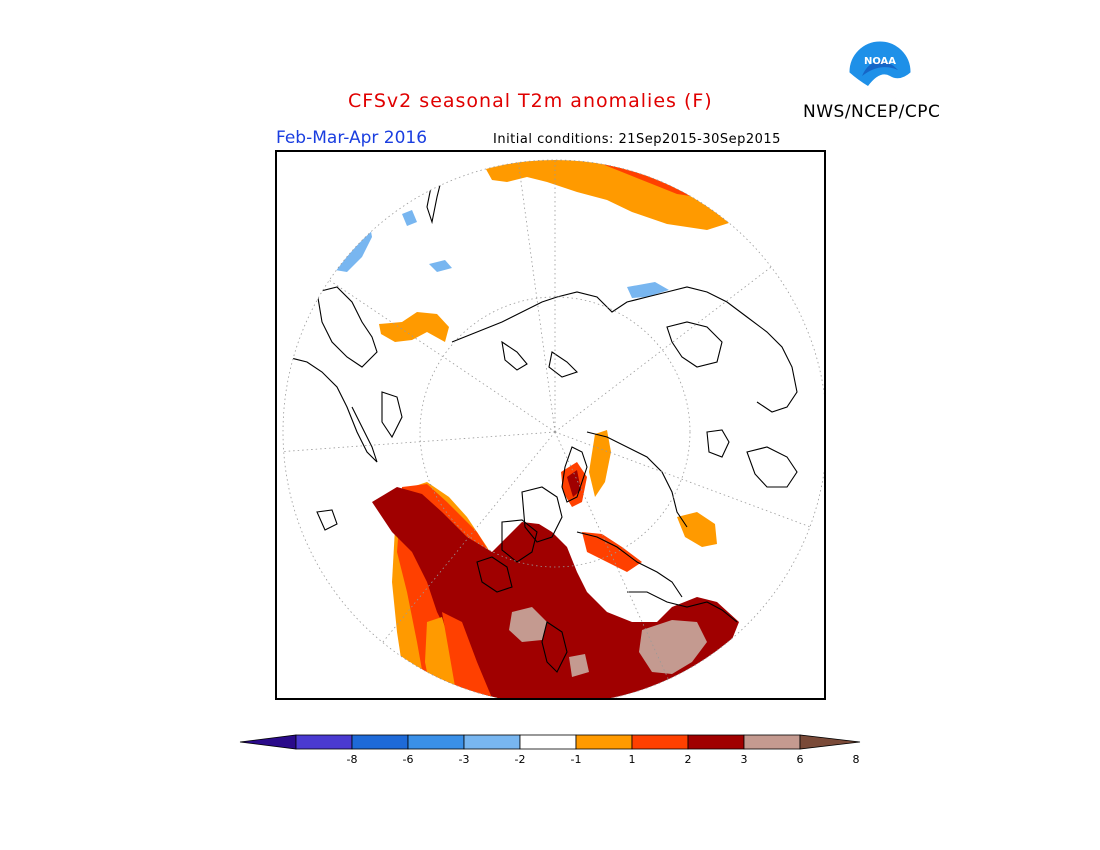  Describe the element at coordinates (637, 139) in the screenshot. I see `initial-conditions: Initial conditions: 21Sep2015-30Sep2015` at that location.